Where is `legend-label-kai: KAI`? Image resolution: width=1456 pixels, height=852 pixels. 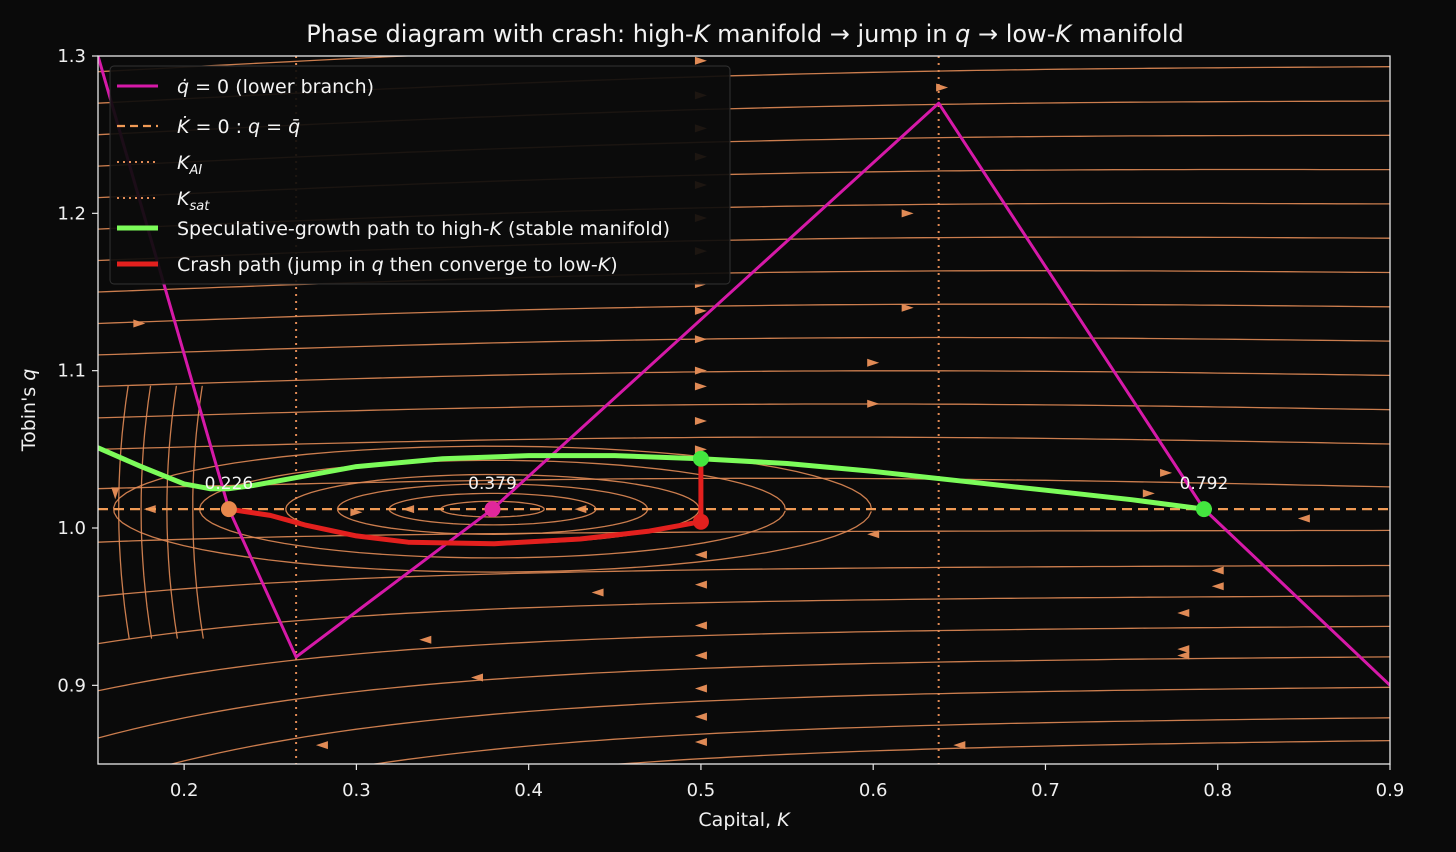 legend-label-kai: KAI is located at coordinates (189, 165).